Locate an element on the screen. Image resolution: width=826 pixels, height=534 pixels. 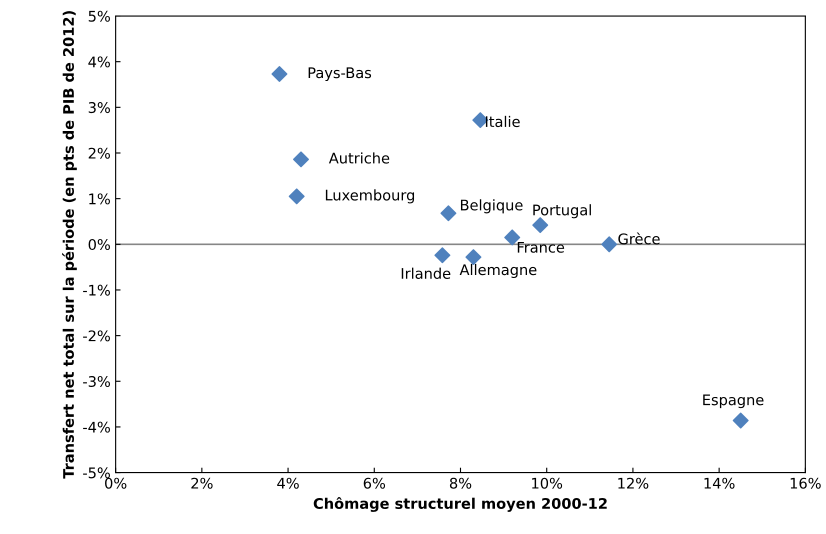
y-tick-label: -1% is located at coordinates (96, 290).